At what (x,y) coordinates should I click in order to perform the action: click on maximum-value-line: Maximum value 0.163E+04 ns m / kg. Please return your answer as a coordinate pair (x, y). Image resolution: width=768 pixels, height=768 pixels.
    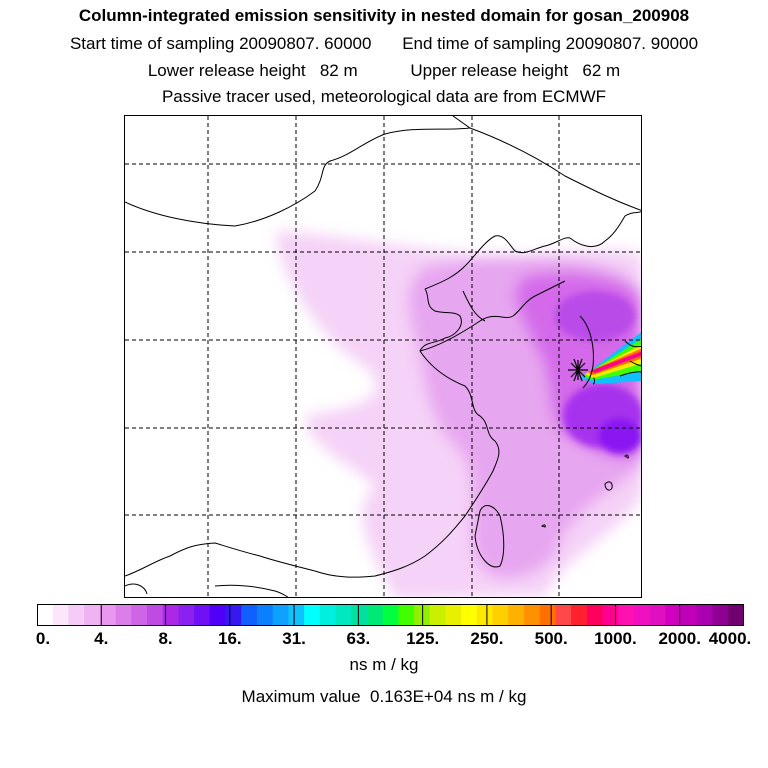
    Looking at the image, I should click on (384, 697).